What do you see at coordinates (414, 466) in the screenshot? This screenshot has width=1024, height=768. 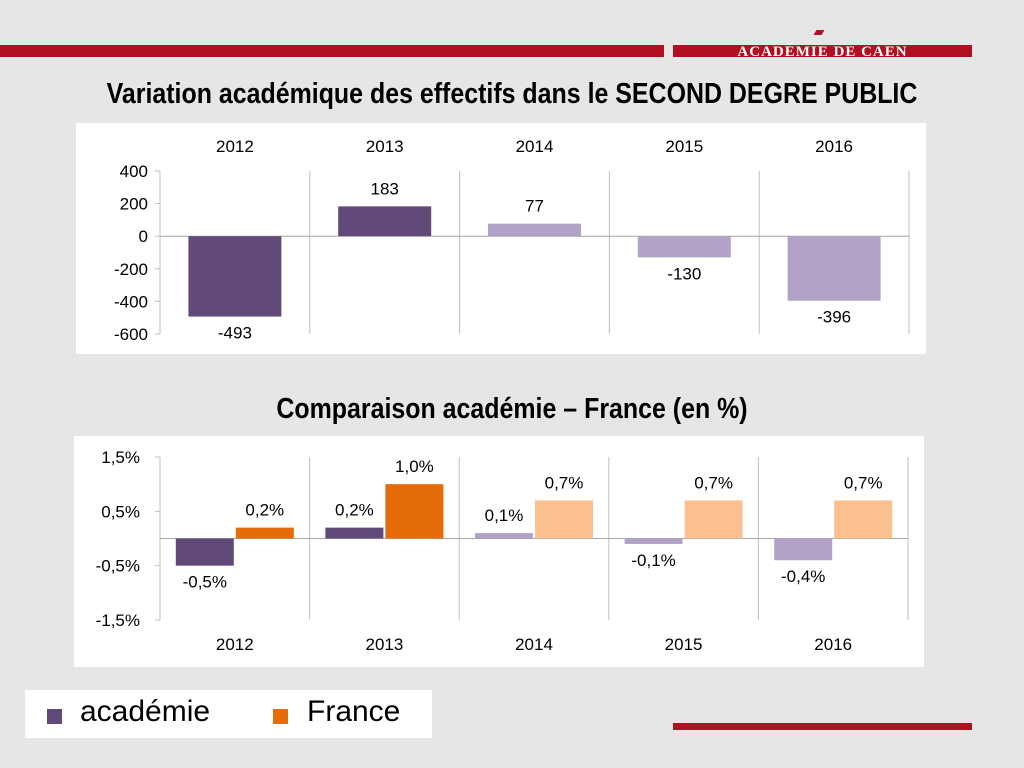 I see `chart2-data-label: 1,0%` at bounding box center [414, 466].